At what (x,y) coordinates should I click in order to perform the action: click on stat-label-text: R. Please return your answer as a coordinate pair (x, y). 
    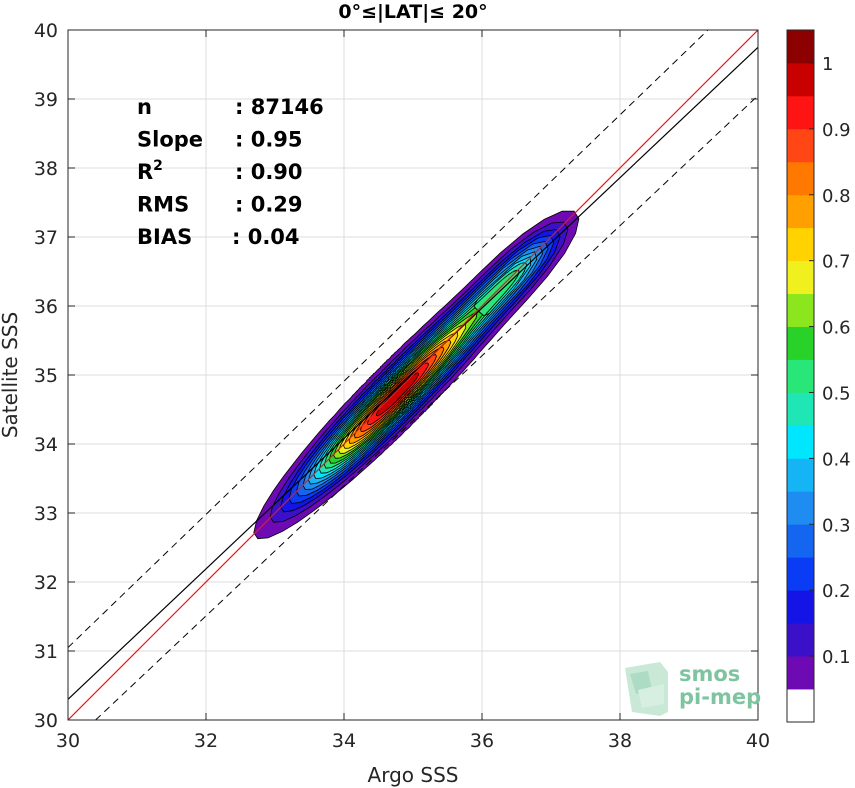
    Looking at the image, I should click on (145, 172).